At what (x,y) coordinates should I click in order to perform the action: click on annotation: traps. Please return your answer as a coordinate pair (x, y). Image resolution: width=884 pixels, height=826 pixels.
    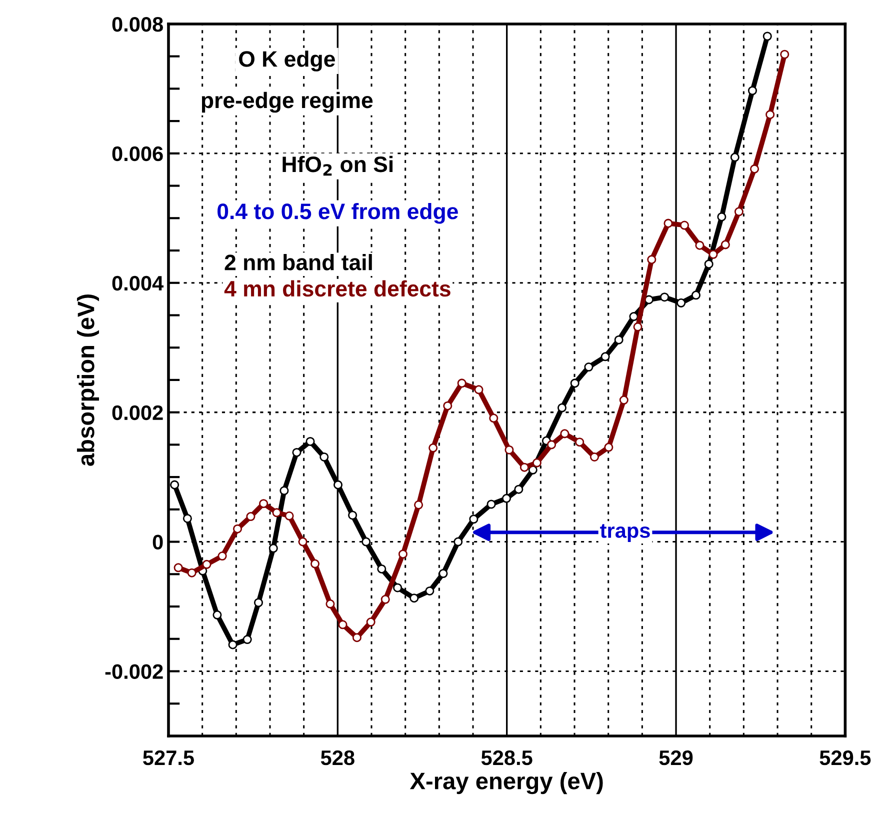
    Looking at the image, I should click on (625, 533).